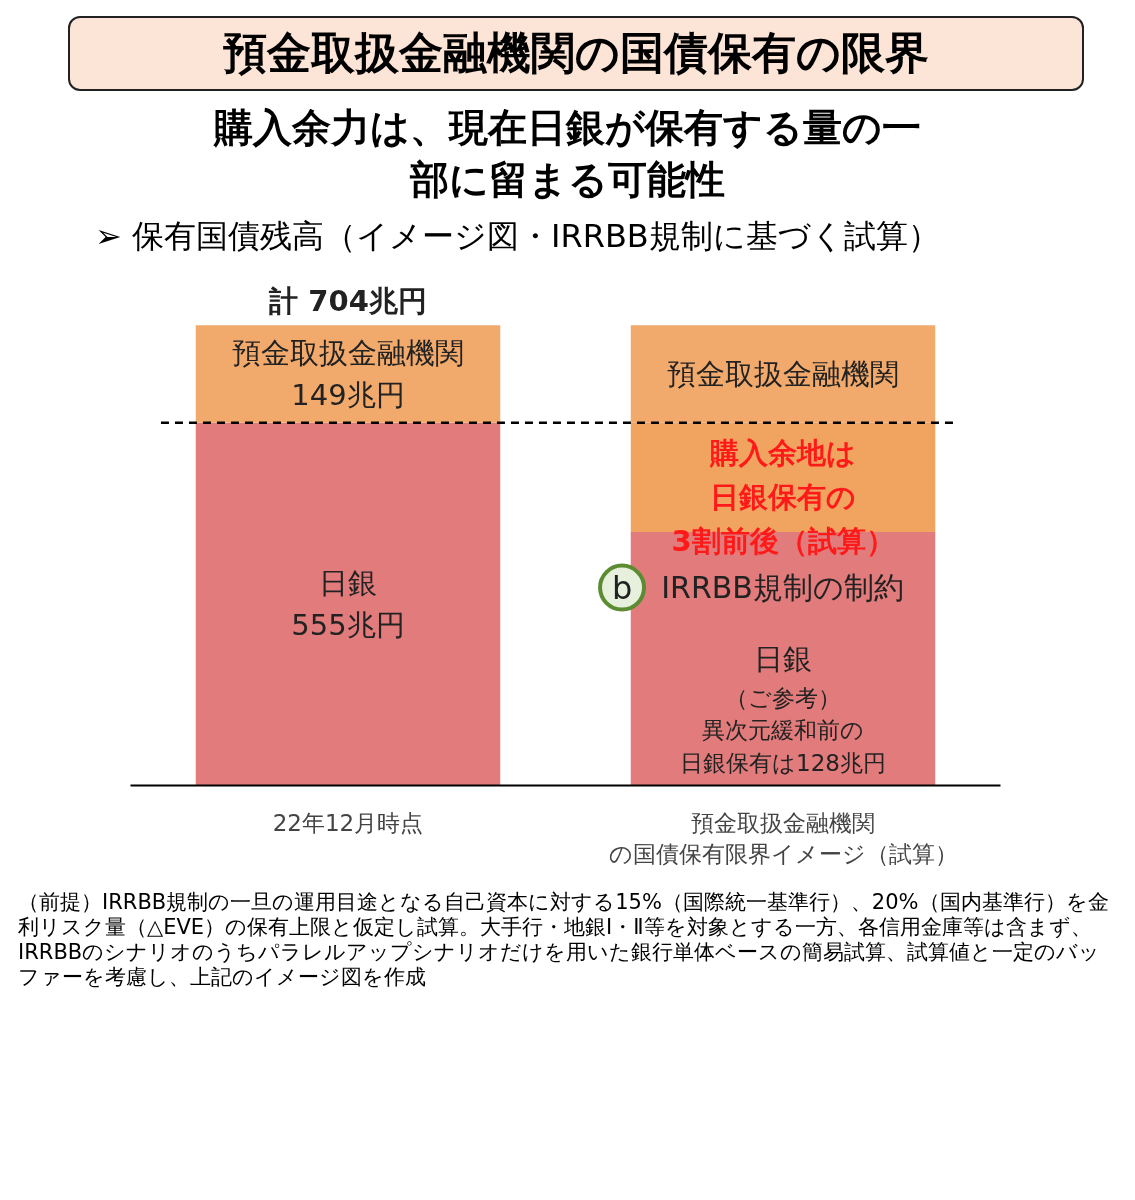 Image resolution: width=1135 pixels, height=1200 pixels. Describe the element at coordinates (517, 237) in the screenshot. I see `text: ➢ 保有国債残高（イメージ図・IRRBB規制に基づく試算）` at that location.